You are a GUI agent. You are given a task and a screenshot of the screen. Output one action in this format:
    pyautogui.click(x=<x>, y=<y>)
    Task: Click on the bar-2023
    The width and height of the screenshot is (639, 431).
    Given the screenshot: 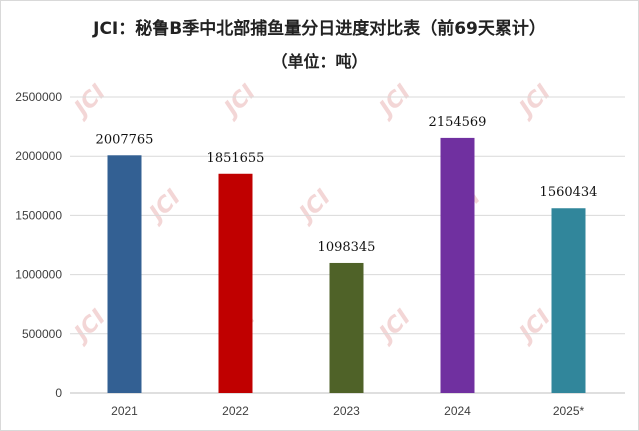 What is the action you would take?
    pyautogui.click(x=346, y=327)
    